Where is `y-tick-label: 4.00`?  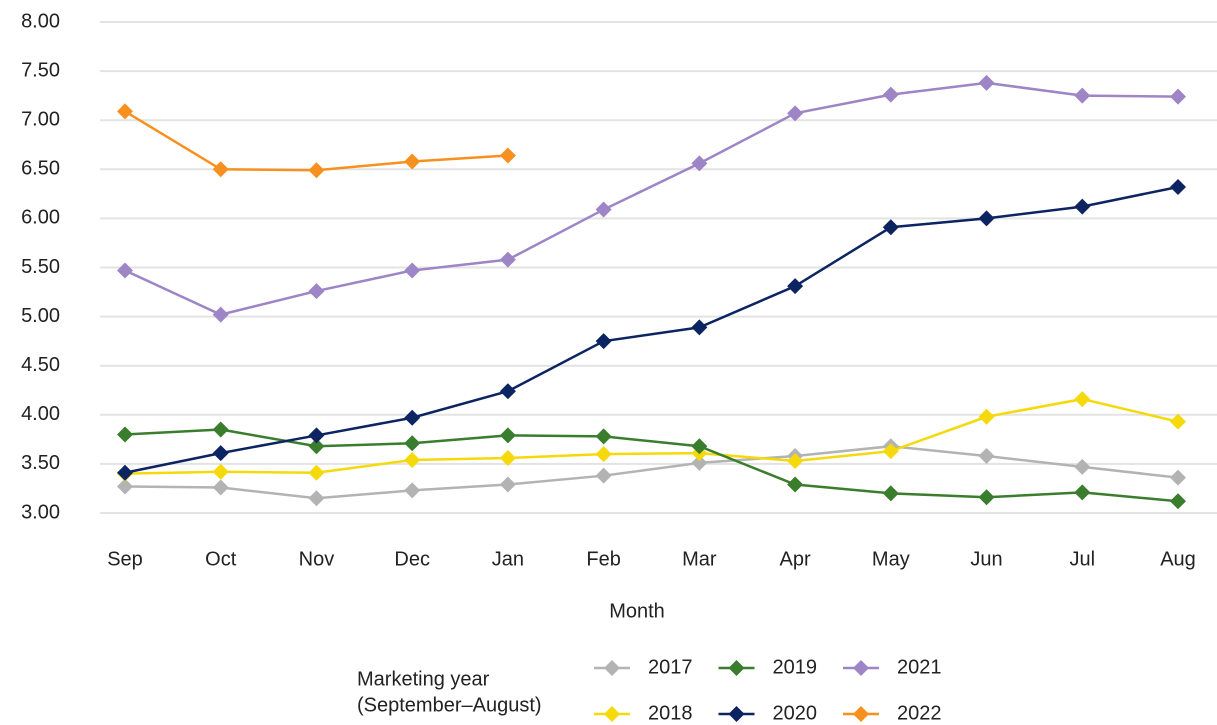 y-tick-label: 4.00 is located at coordinates (40, 414).